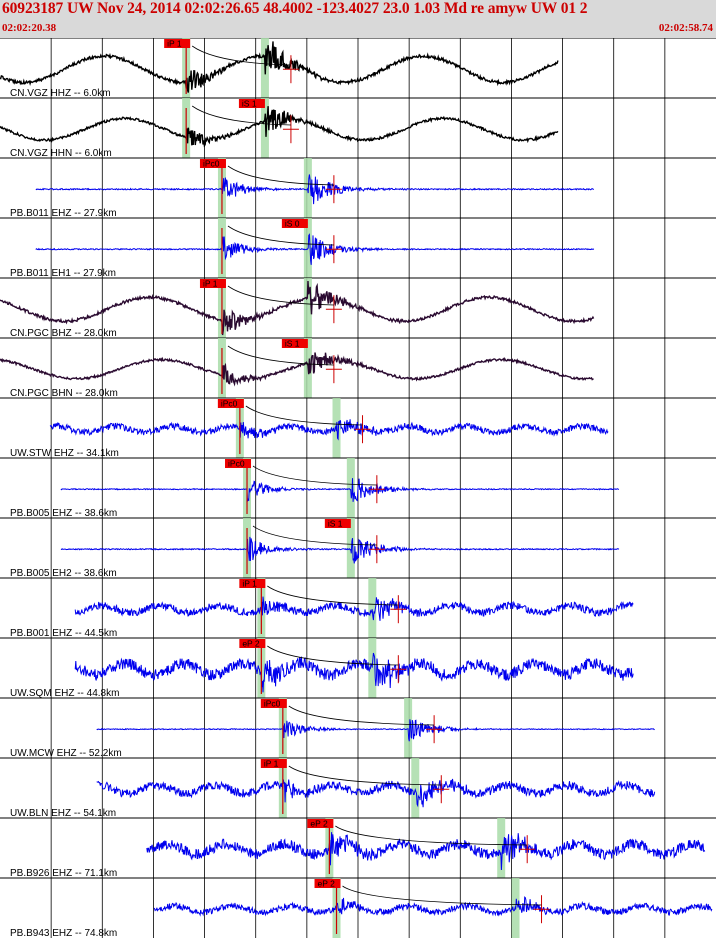 The width and height of the screenshot is (716, 943). Describe the element at coordinates (63, 933) in the screenshot. I see `station-label: PB.B943 EHZ -- 74.8km` at that location.